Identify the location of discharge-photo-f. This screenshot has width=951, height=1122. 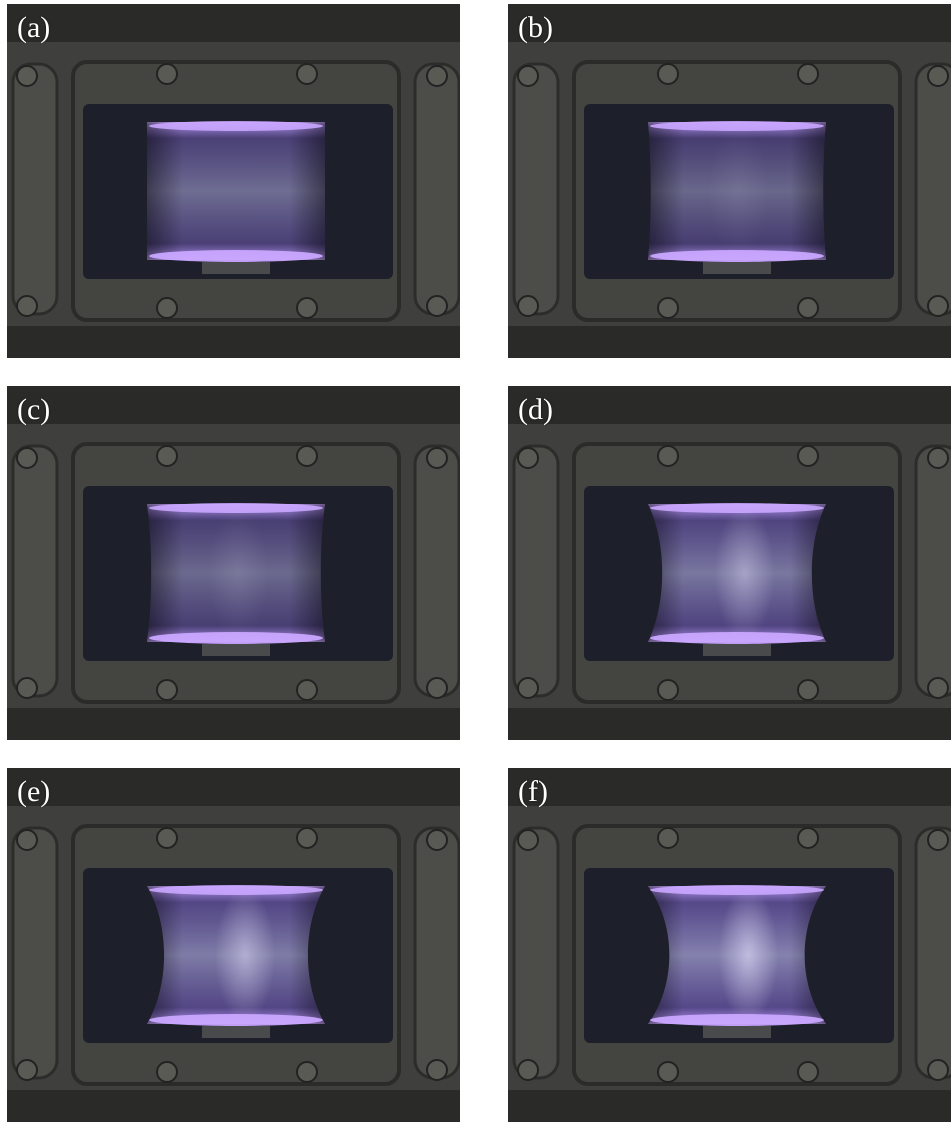
(729, 945).